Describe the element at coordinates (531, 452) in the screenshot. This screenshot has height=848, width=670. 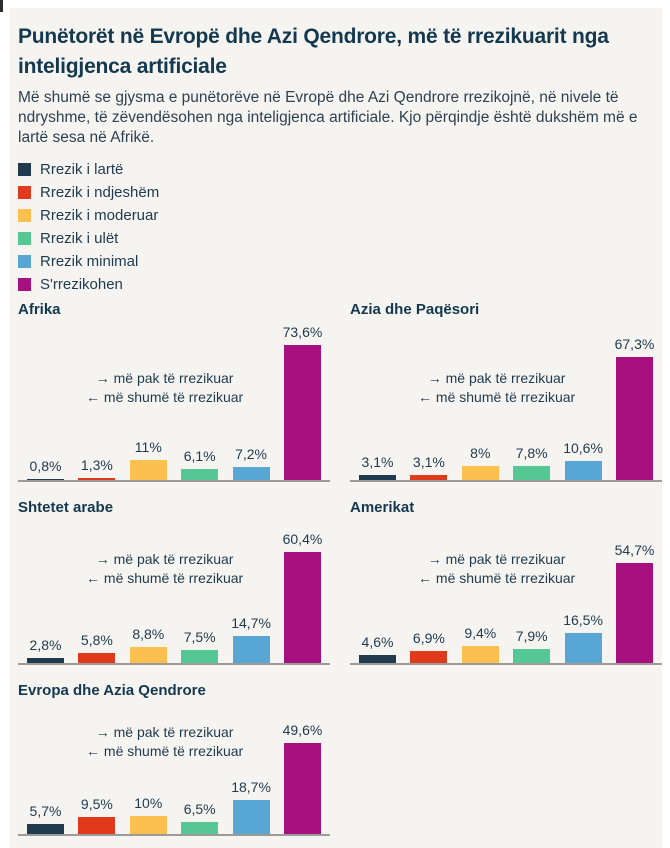
I see `bar-value-label: 7,8%` at that location.